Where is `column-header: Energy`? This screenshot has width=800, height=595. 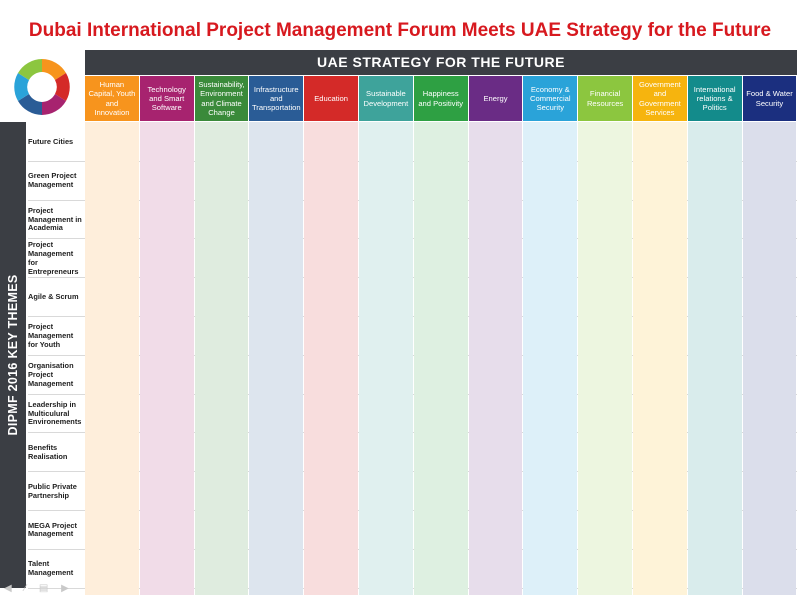 column-header: Energy is located at coordinates (495, 98).